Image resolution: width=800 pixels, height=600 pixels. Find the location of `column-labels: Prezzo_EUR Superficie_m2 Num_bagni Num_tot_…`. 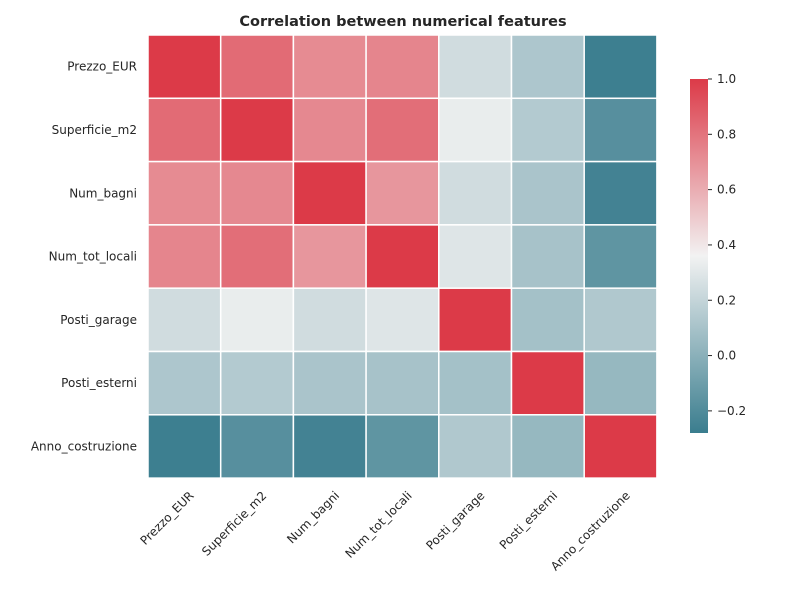

column-labels: Prezzo_EUR Superficie_m2 Num_bagni Num_tot_… is located at coordinates (384, 531).